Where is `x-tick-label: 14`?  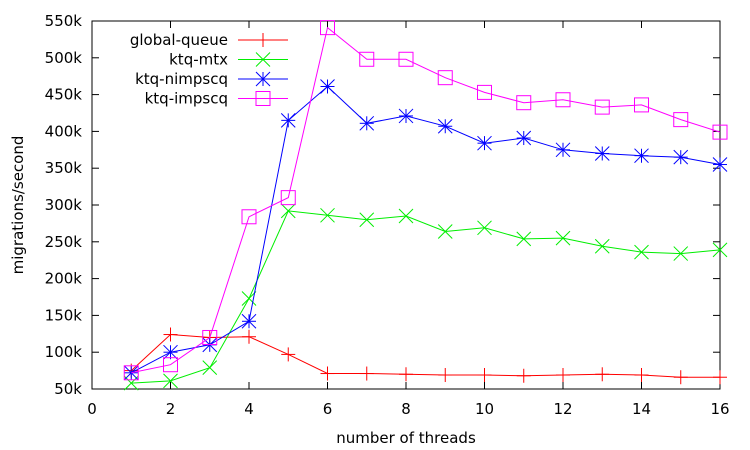 x-tick-label: 14 is located at coordinates (641, 409).